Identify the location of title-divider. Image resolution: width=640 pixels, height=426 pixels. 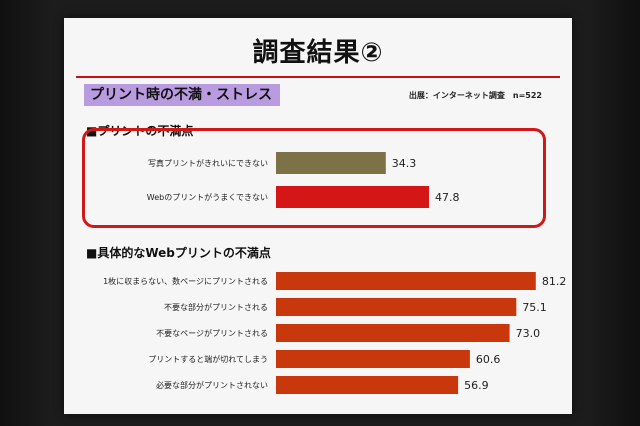
(318, 77).